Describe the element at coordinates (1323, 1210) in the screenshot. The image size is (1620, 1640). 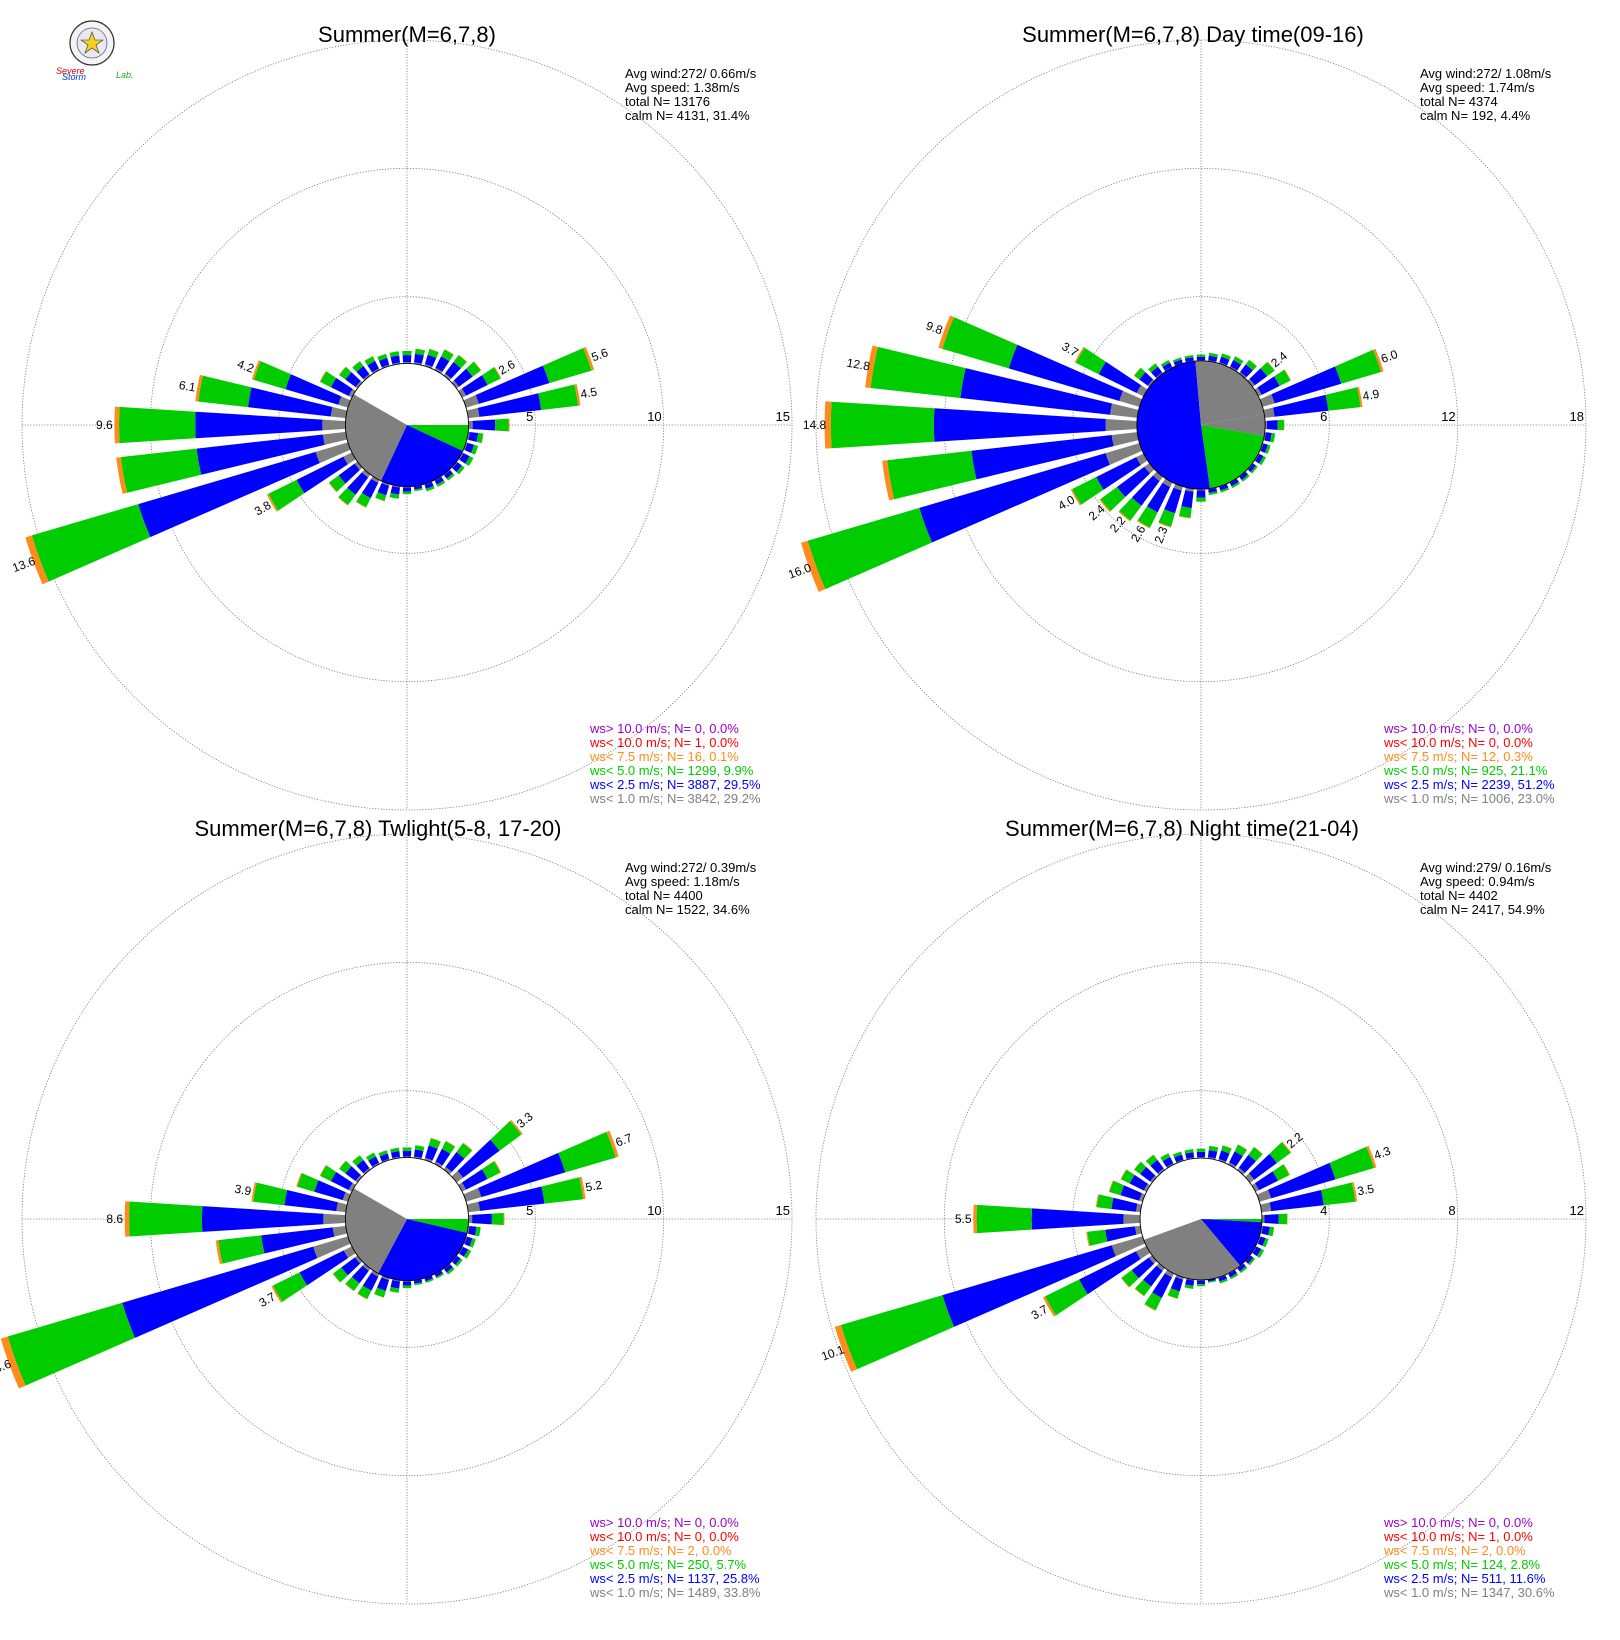
I see `ring-label: 4` at that location.